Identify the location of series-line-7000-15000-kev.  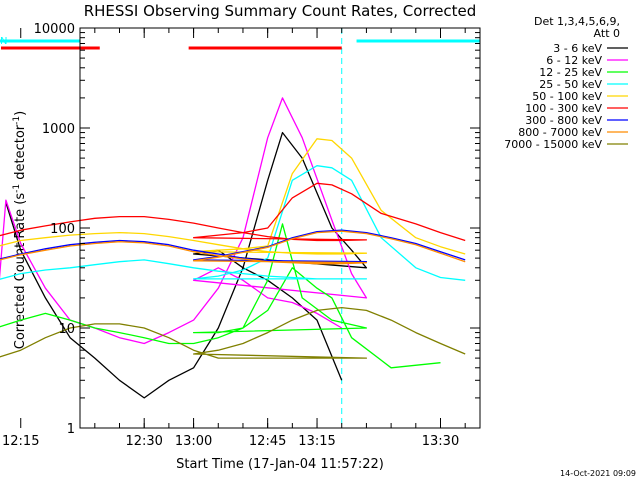
(233, 332).